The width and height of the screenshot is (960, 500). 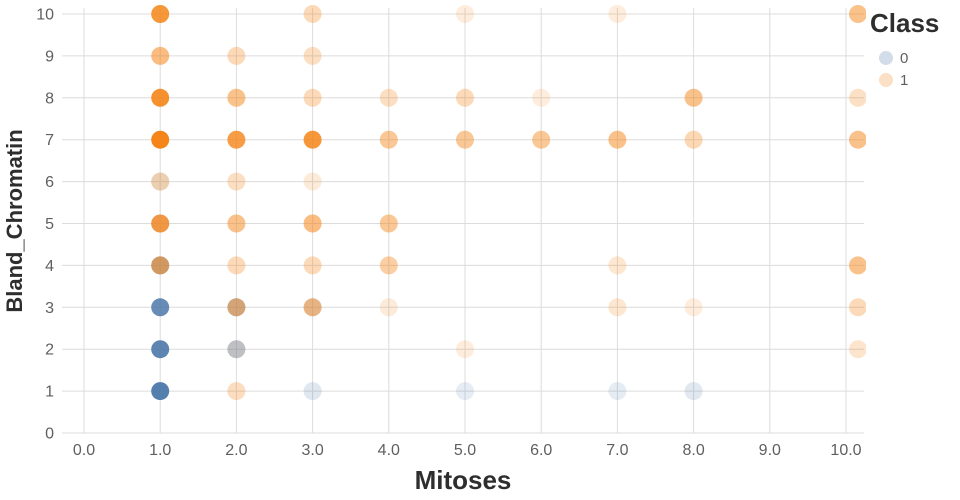 What do you see at coordinates (49, 266) in the screenshot?
I see `y-tick-label: 4` at bounding box center [49, 266].